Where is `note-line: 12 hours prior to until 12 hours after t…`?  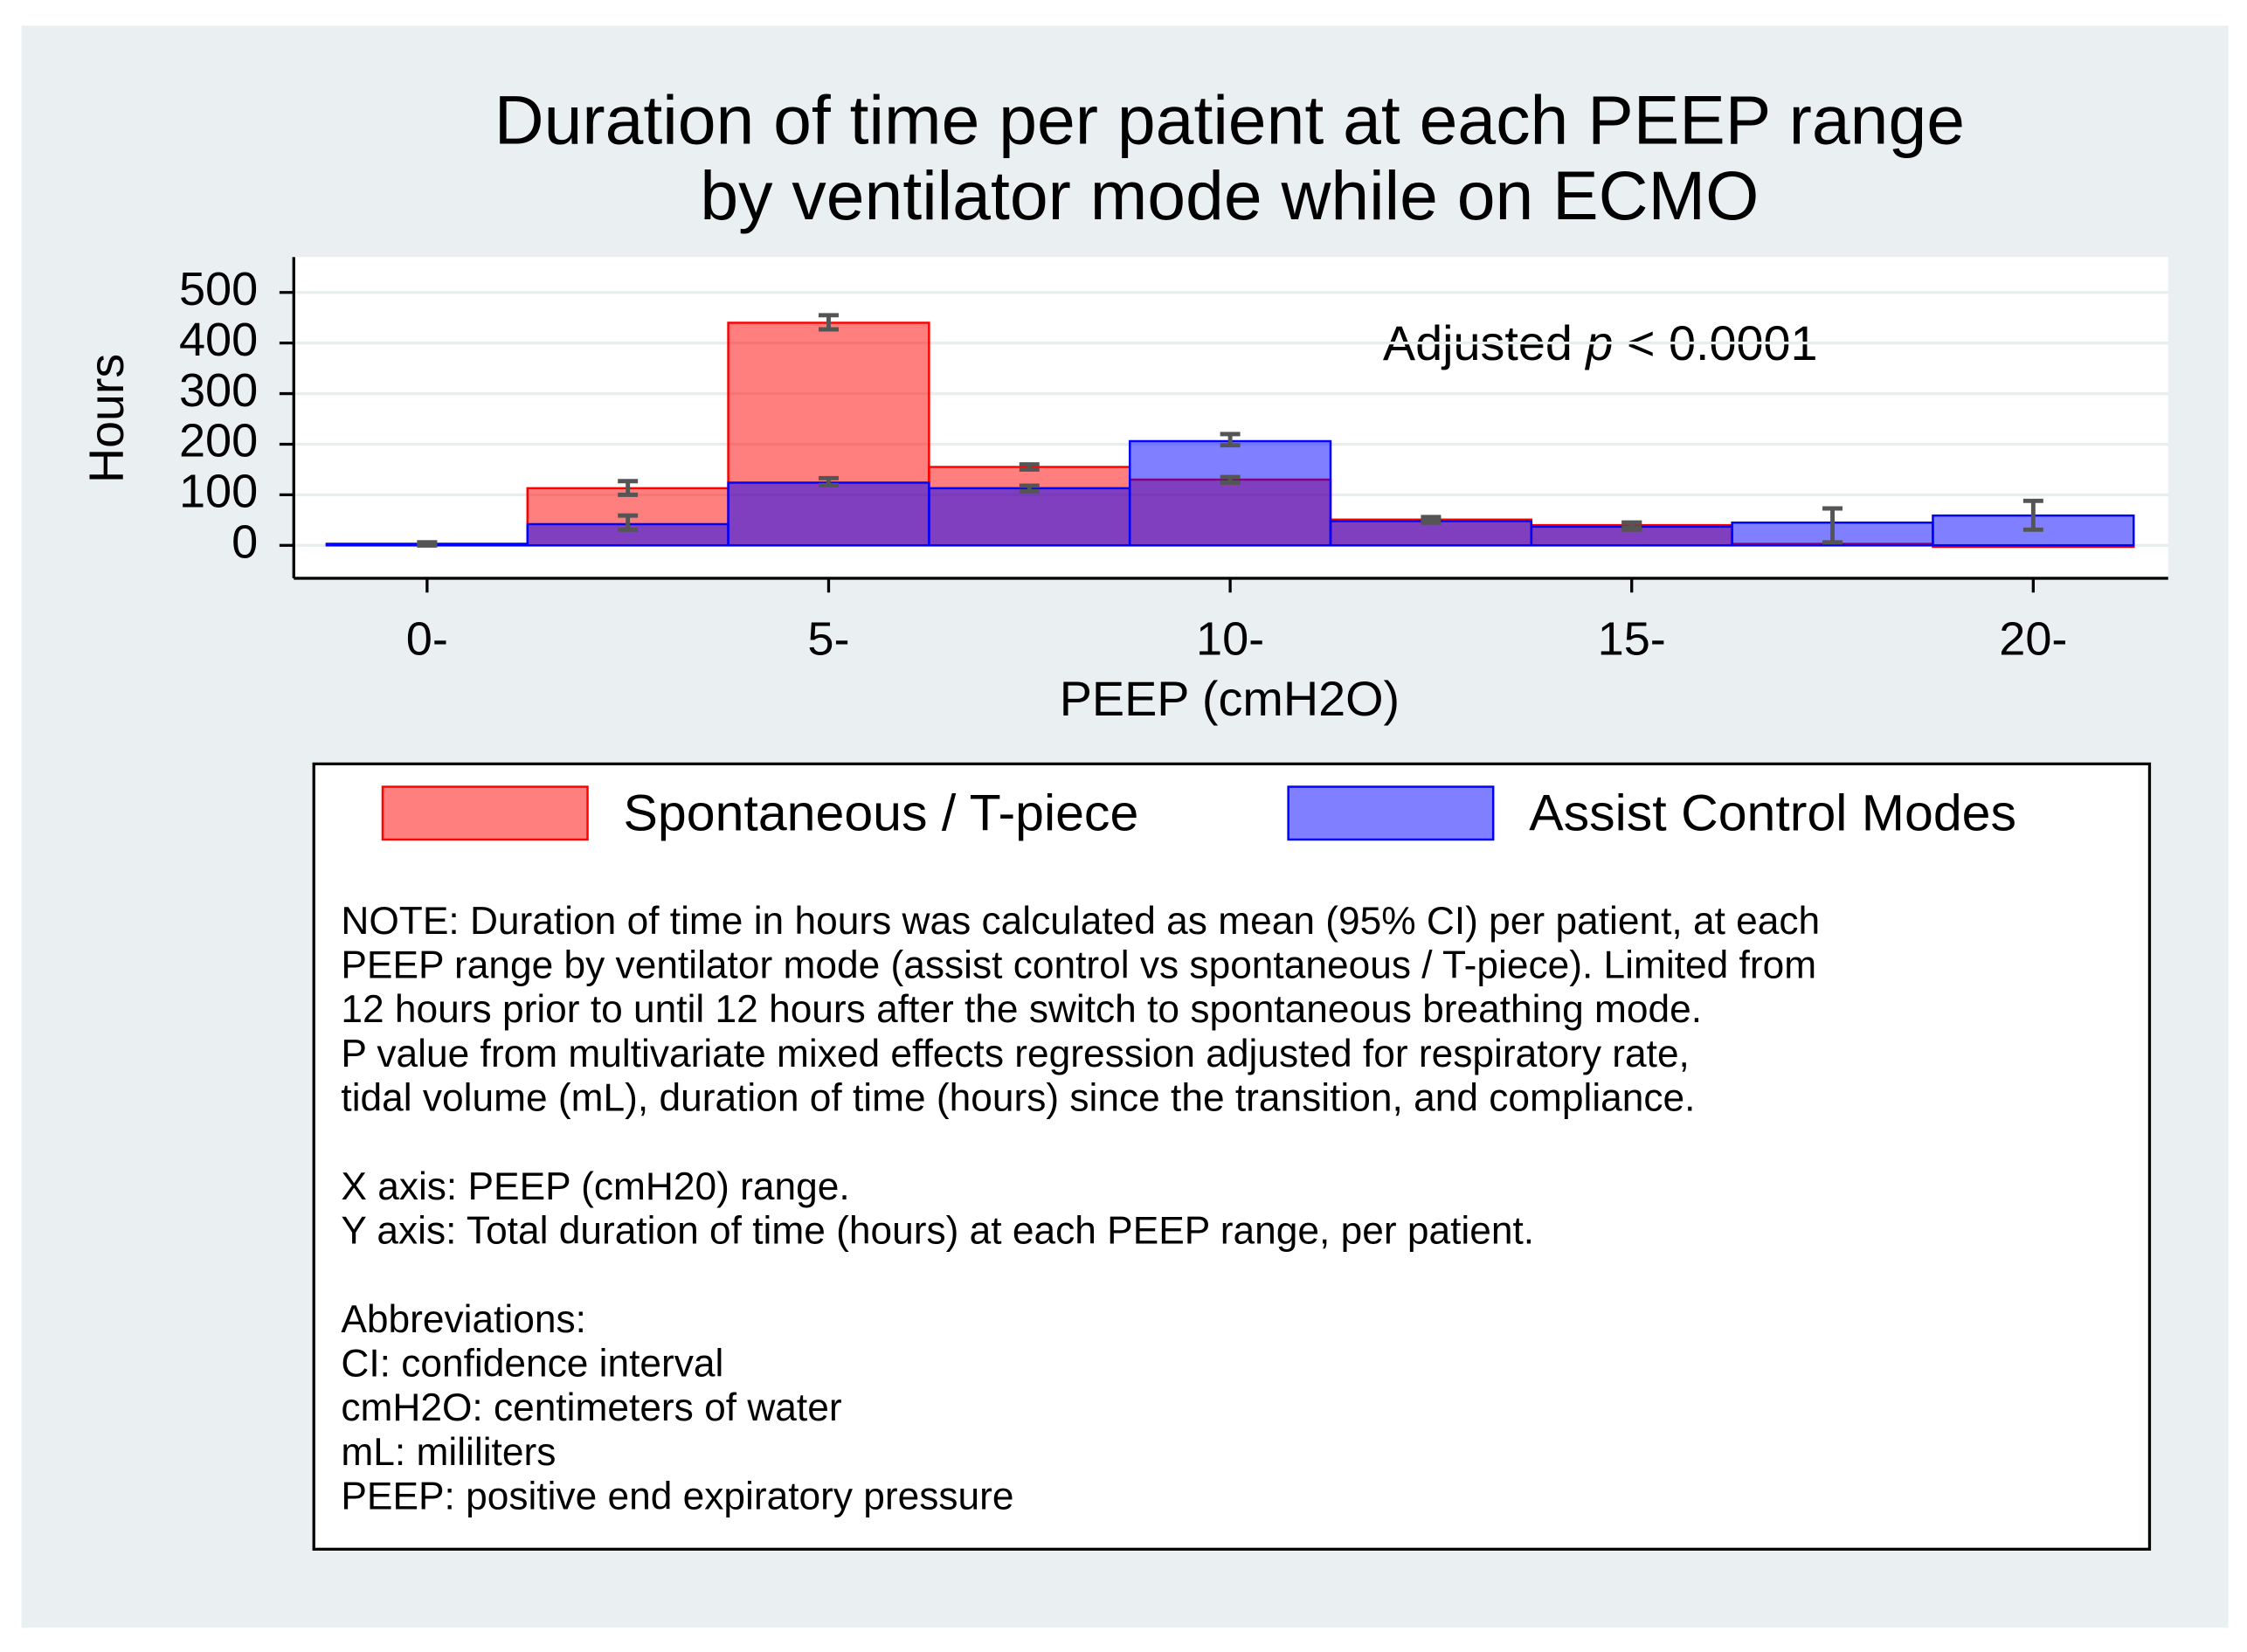
note-line: 12 hours prior to until 12 hours after t… is located at coordinates (1021, 1009).